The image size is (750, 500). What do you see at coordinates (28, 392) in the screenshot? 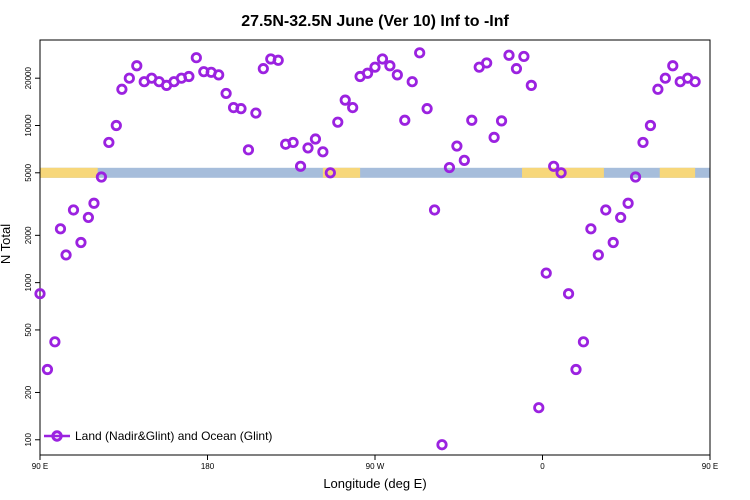
I see `y-tick-label: 200` at bounding box center [28, 392].